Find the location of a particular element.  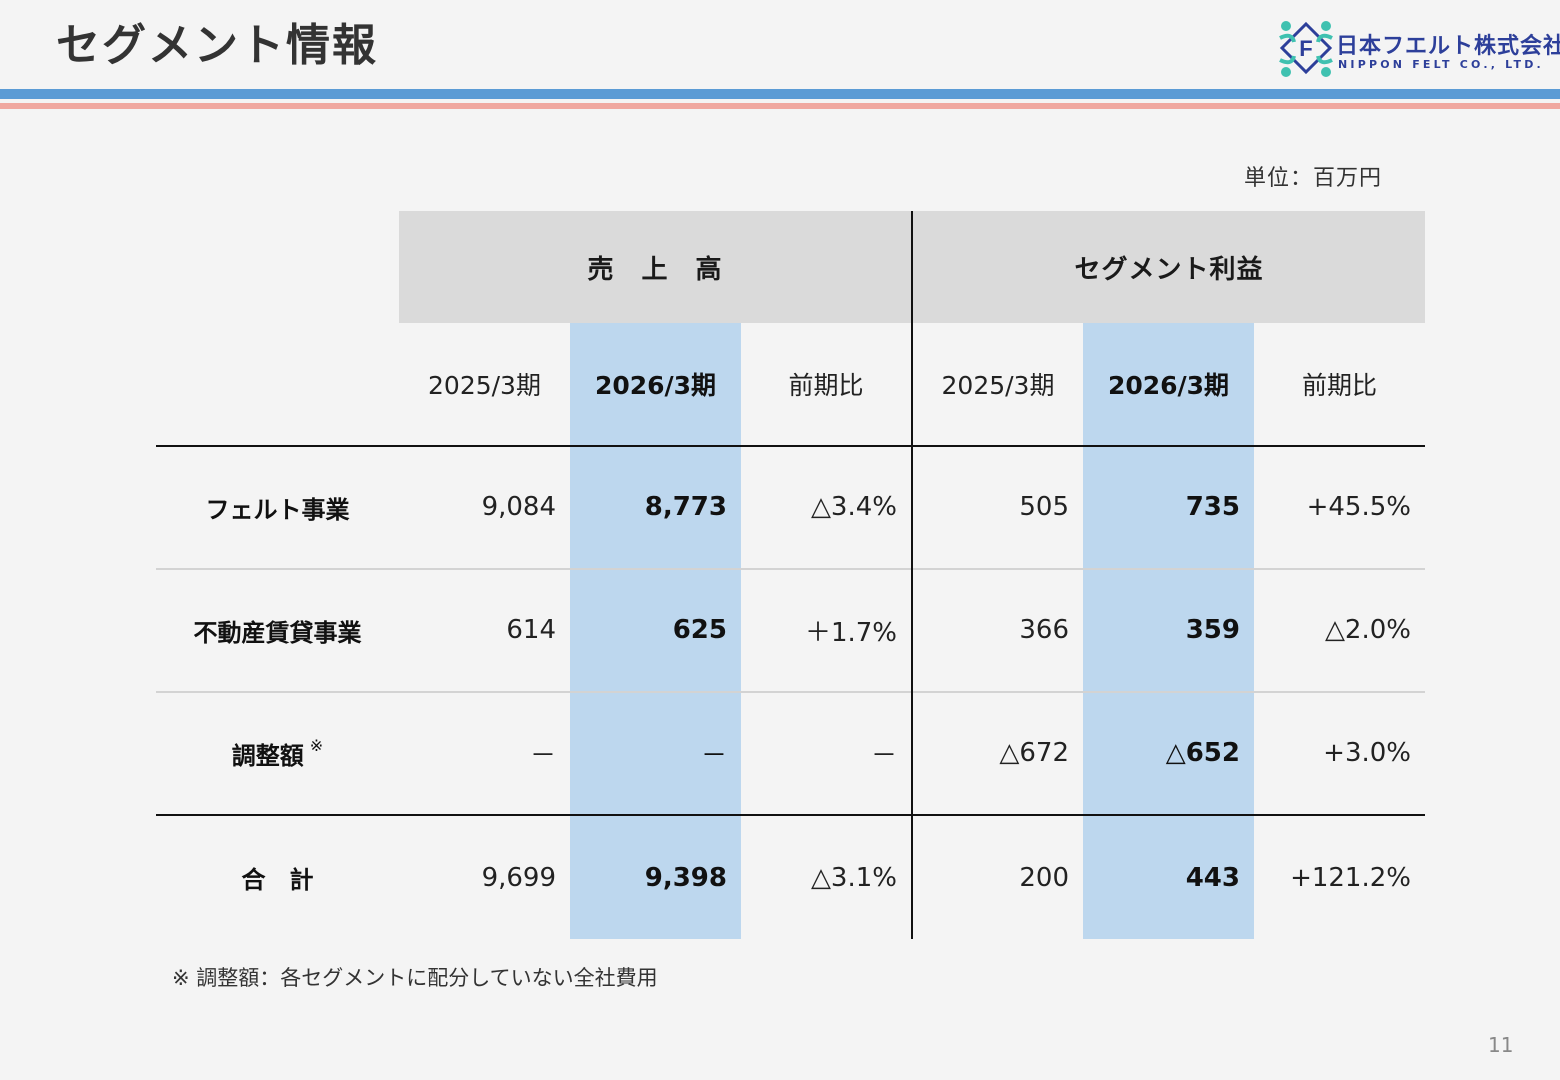

table-cell: 8,773 is located at coordinates (685, 507).